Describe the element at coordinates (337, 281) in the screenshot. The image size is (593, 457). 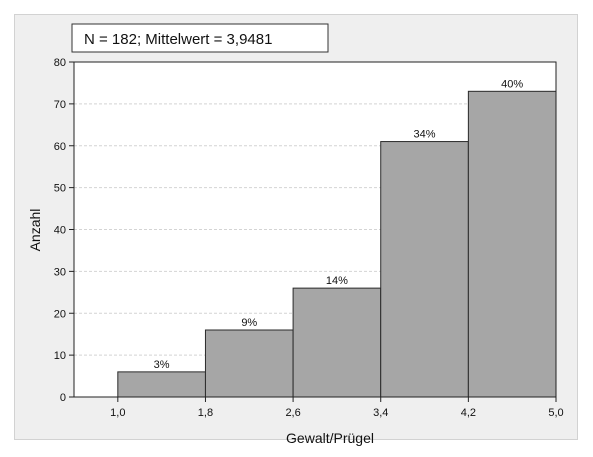
I see `bar-percent-label: 14%` at that location.